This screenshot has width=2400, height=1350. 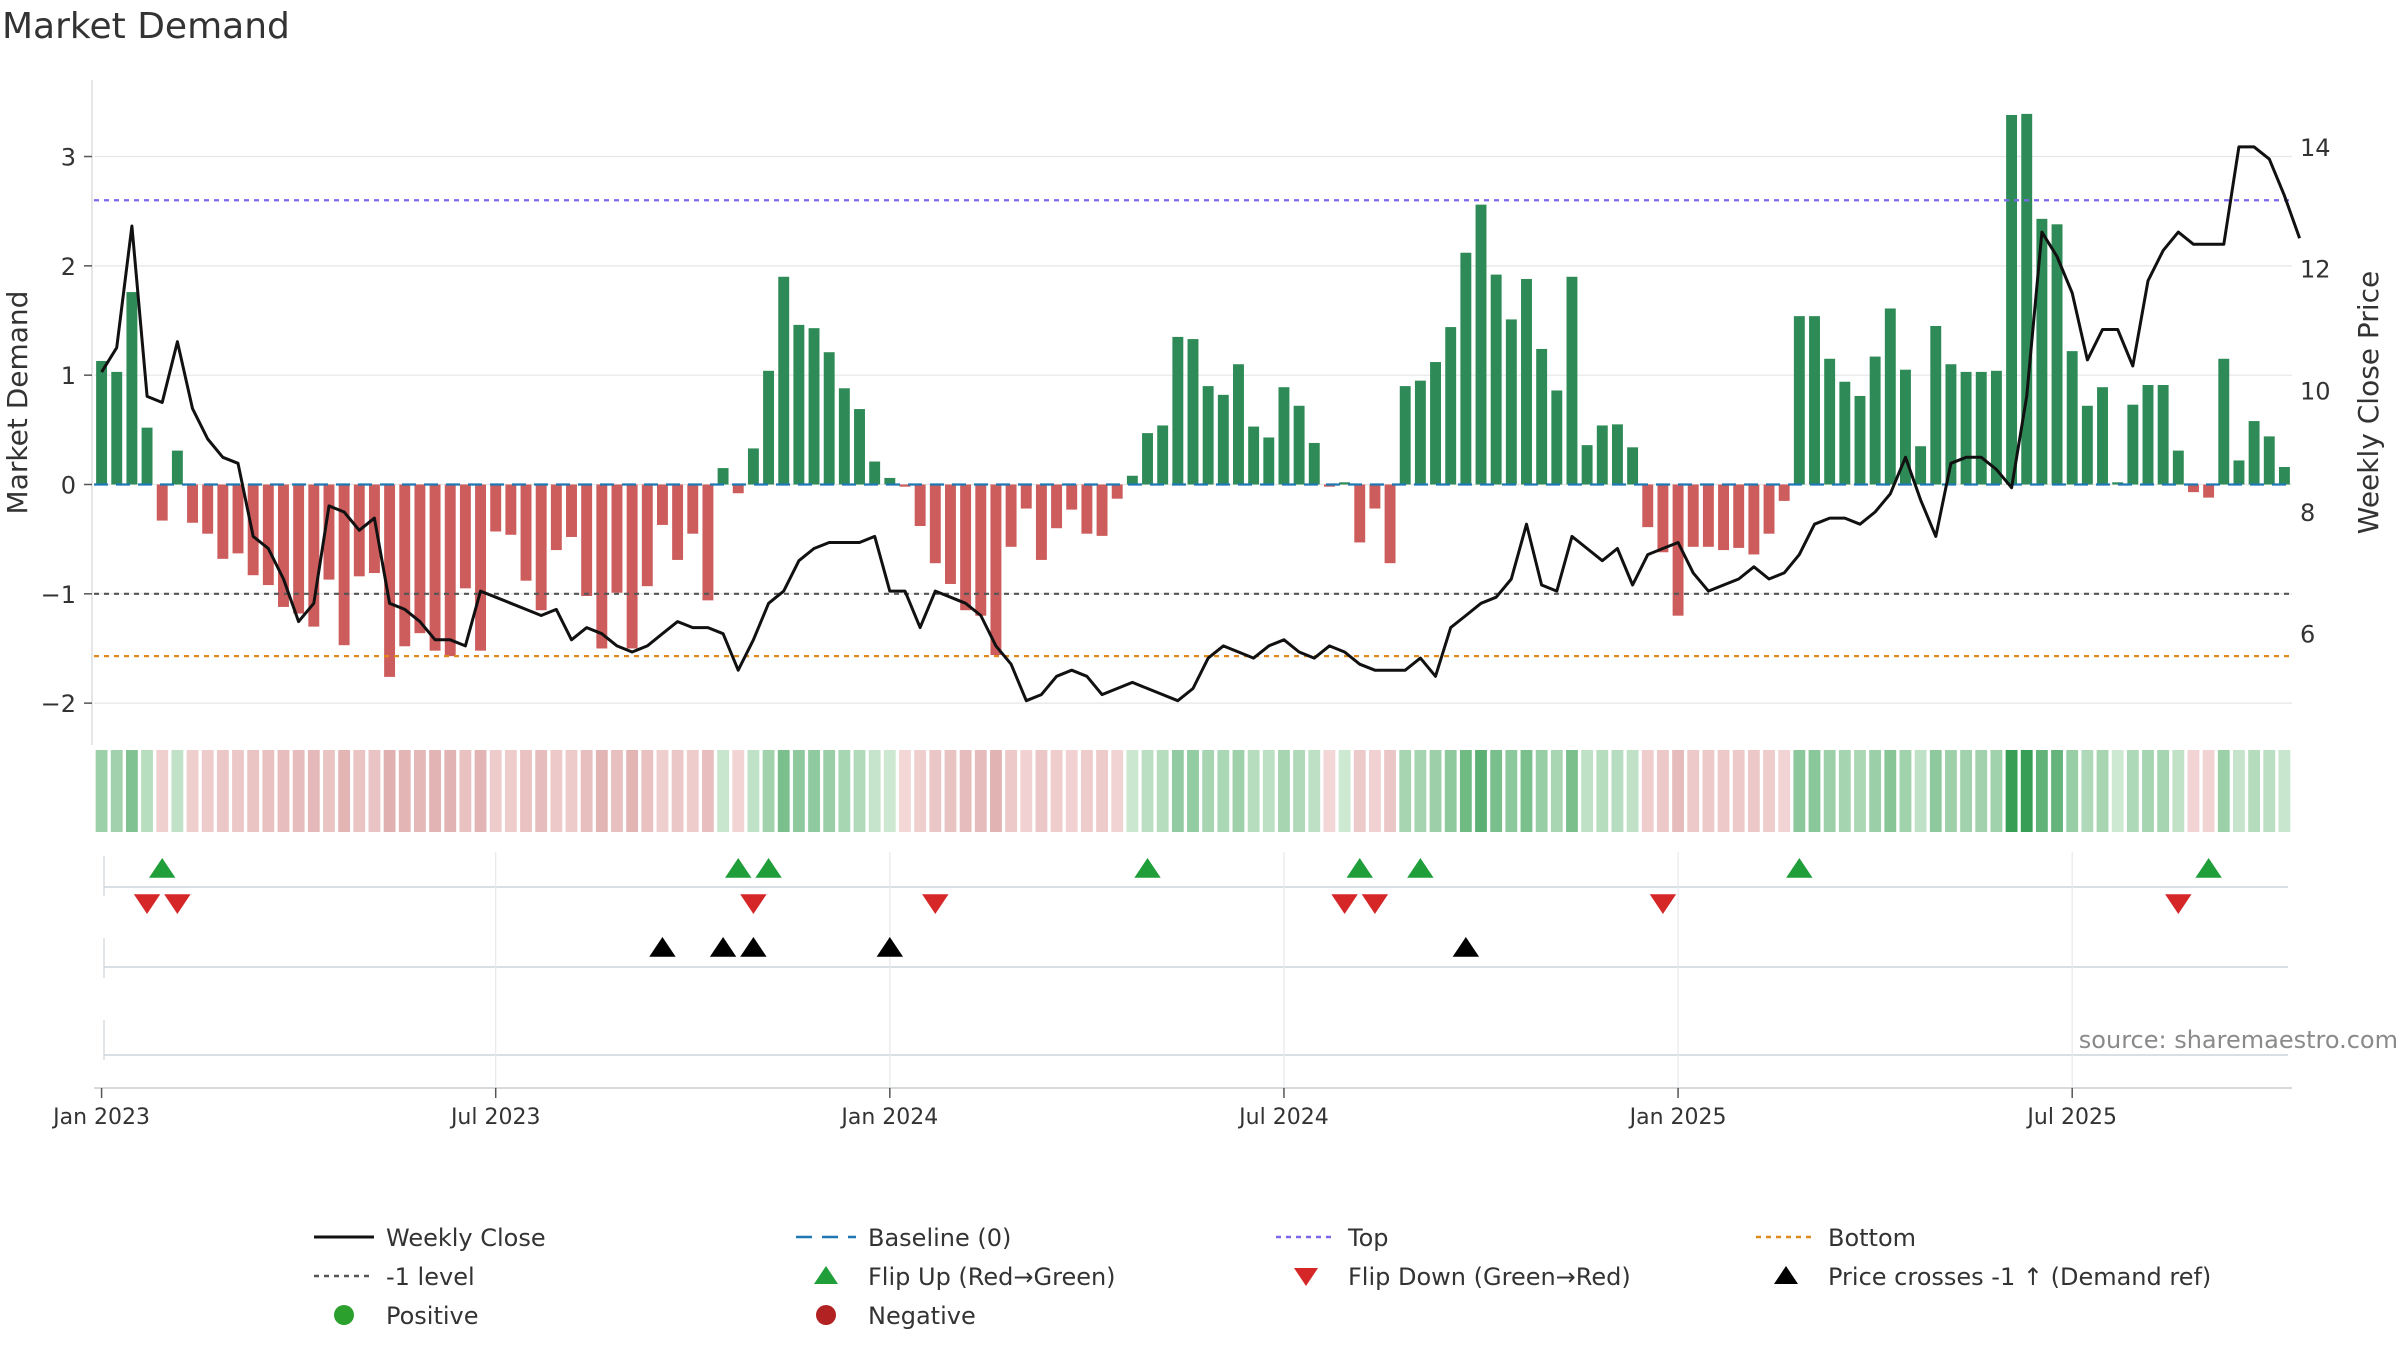 What do you see at coordinates (68, 267) in the screenshot?
I see `y-tick-label: 2` at bounding box center [68, 267].